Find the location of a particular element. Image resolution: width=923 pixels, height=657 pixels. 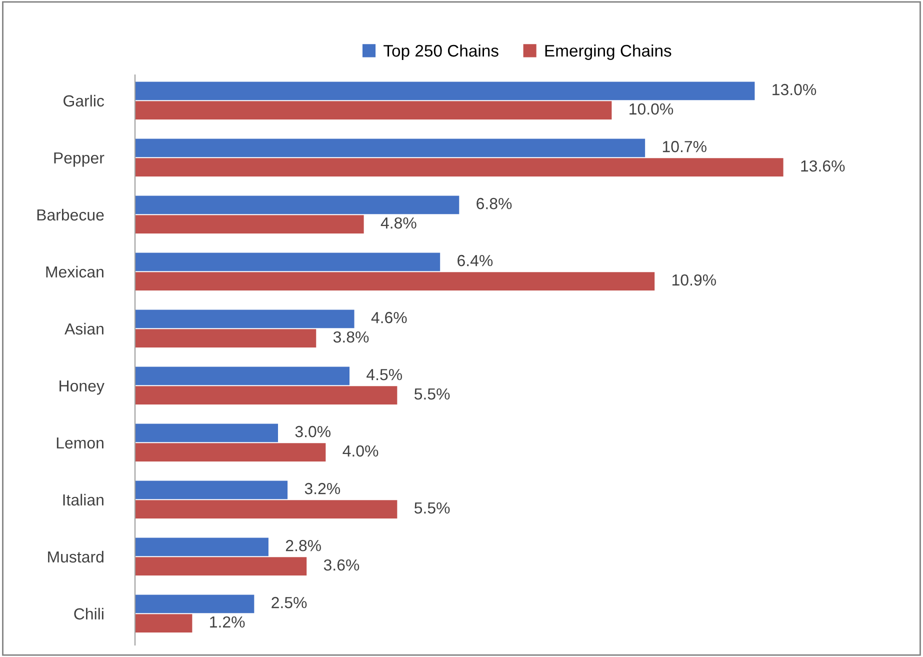

data-label: 6.8% is located at coordinates (494, 204).